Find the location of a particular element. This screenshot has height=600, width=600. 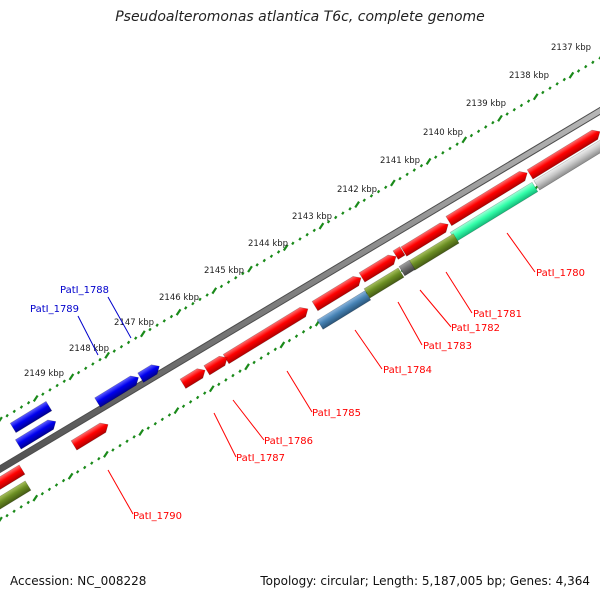

feature-dark-block is located at coordinates (407, 268).